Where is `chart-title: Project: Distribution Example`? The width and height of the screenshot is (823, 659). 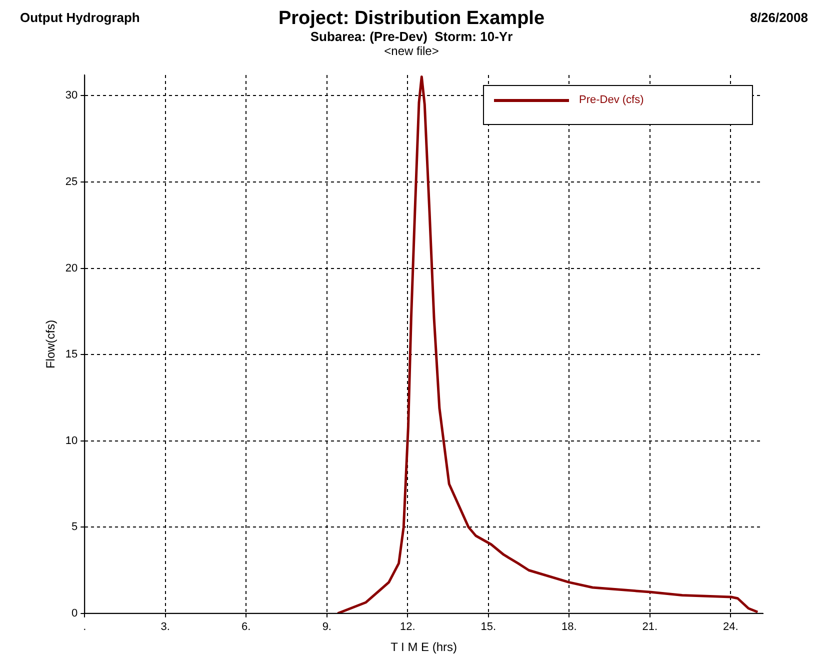 chart-title: Project: Distribution Example is located at coordinates (411, 18).